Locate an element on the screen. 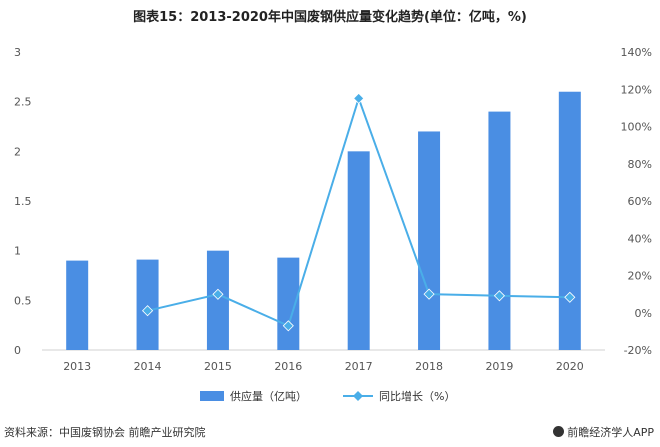 The width and height of the screenshot is (660, 447). bar-2015 is located at coordinates (217, 300).